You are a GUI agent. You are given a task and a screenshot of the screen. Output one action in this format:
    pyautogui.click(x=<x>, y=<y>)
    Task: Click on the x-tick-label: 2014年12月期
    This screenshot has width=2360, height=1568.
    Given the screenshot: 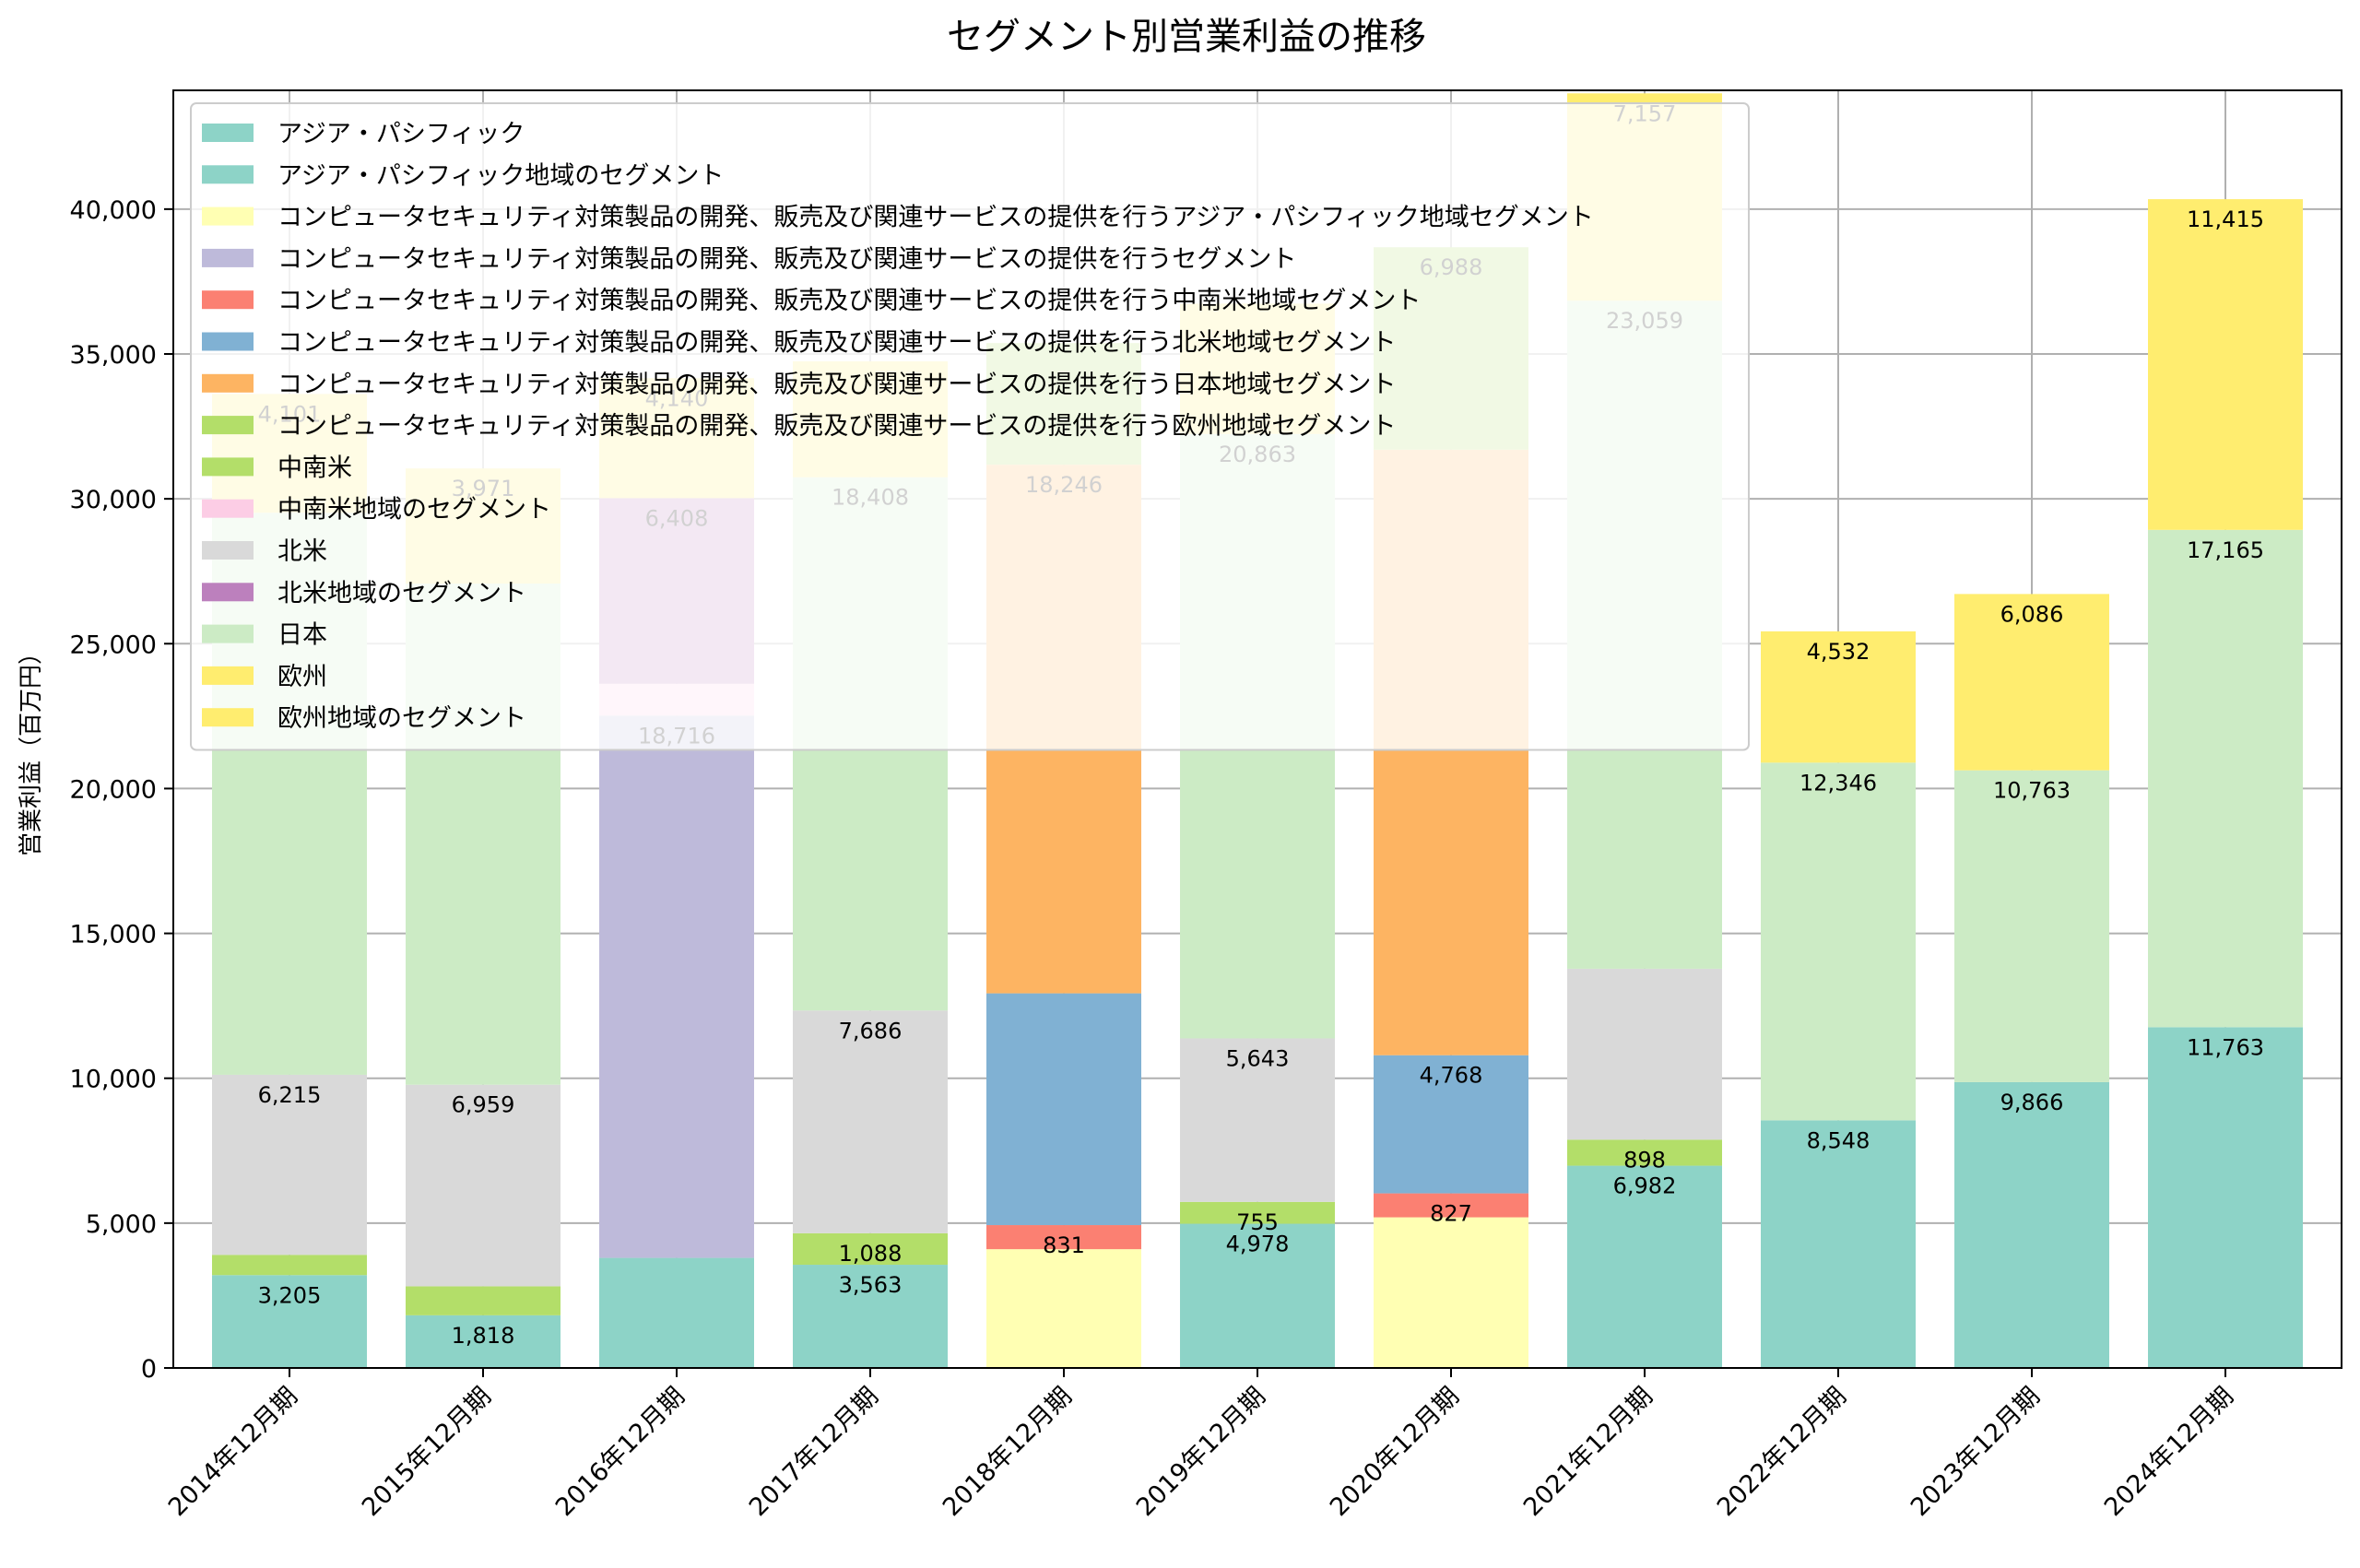 What is the action you would take?
    pyautogui.click(x=233, y=1452)
    